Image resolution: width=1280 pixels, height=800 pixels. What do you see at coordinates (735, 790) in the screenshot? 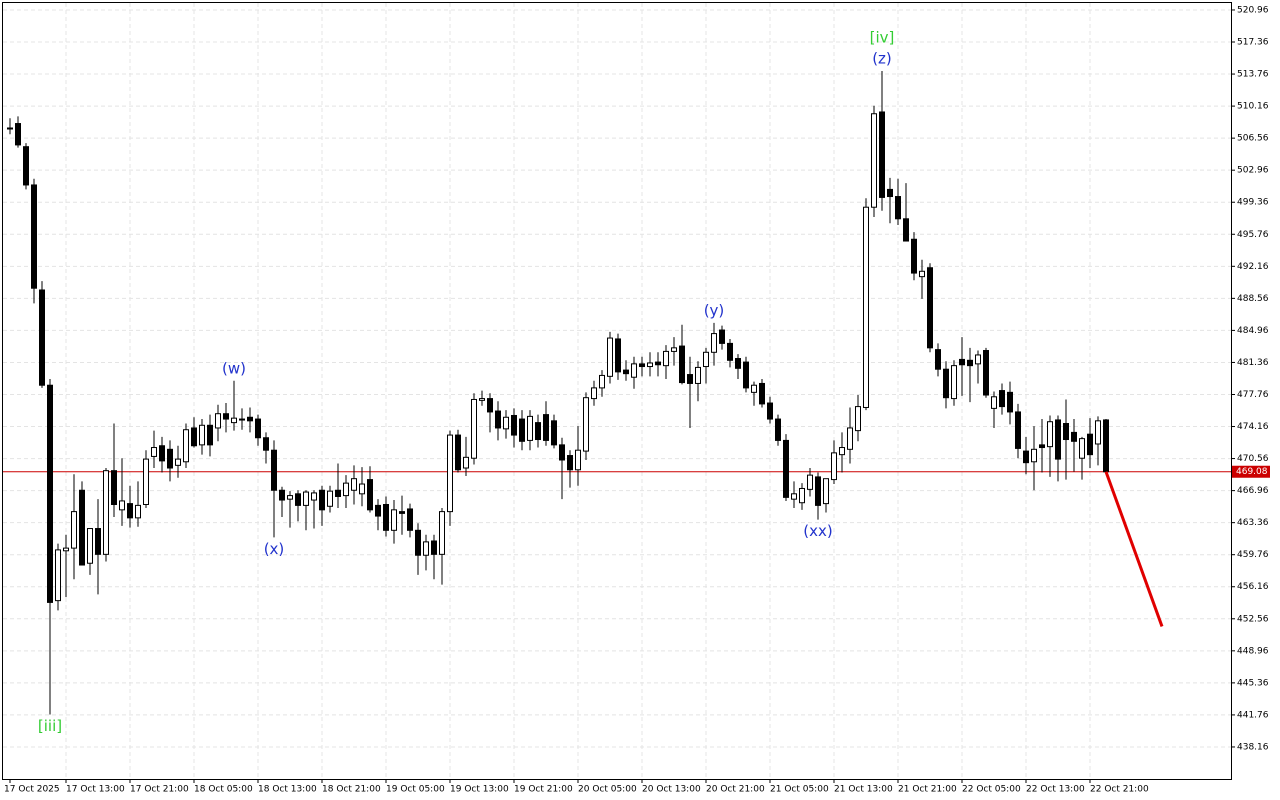
I see `x-tick-label: 20 Oct 21:00` at bounding box center [735, 790].